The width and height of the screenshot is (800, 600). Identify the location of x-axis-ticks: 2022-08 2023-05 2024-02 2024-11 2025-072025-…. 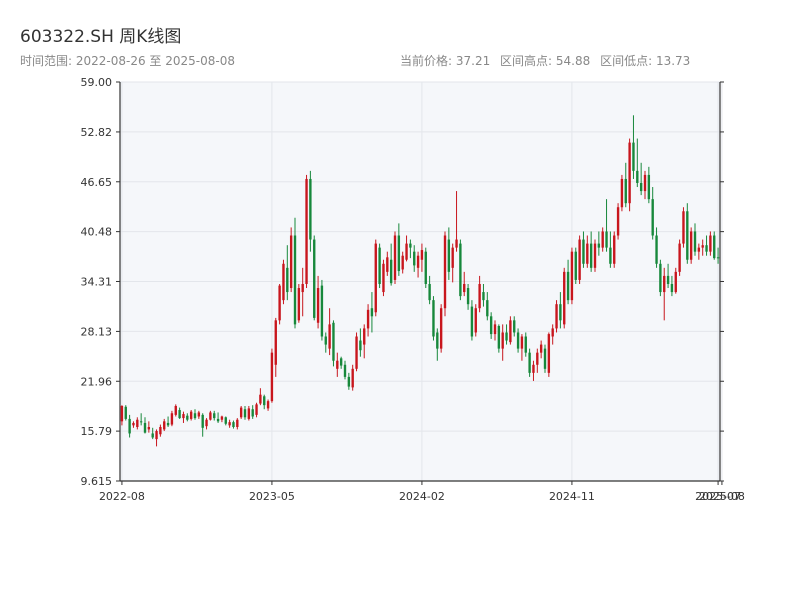
(422, 492).